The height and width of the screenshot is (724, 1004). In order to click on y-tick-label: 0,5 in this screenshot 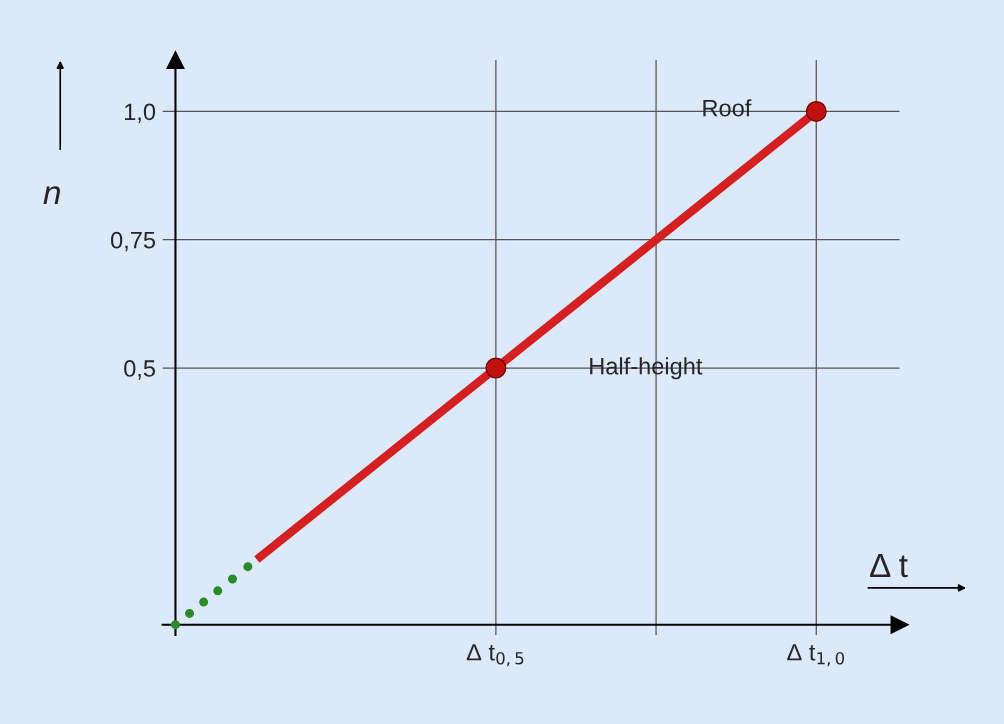, I will do `click(140, 370)`.